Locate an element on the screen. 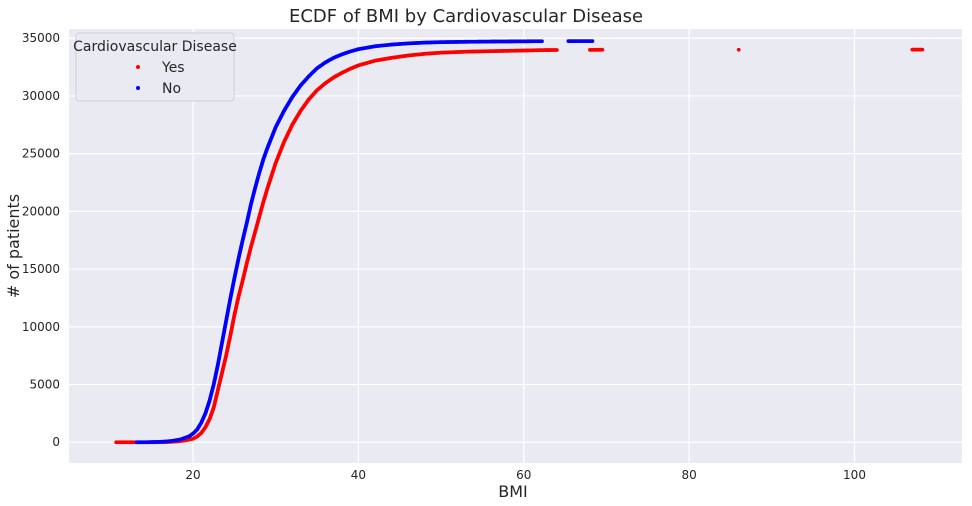 This screenshot has width=972, height=506. y-tick-label: 5000 is located at coordinates (44, 385).